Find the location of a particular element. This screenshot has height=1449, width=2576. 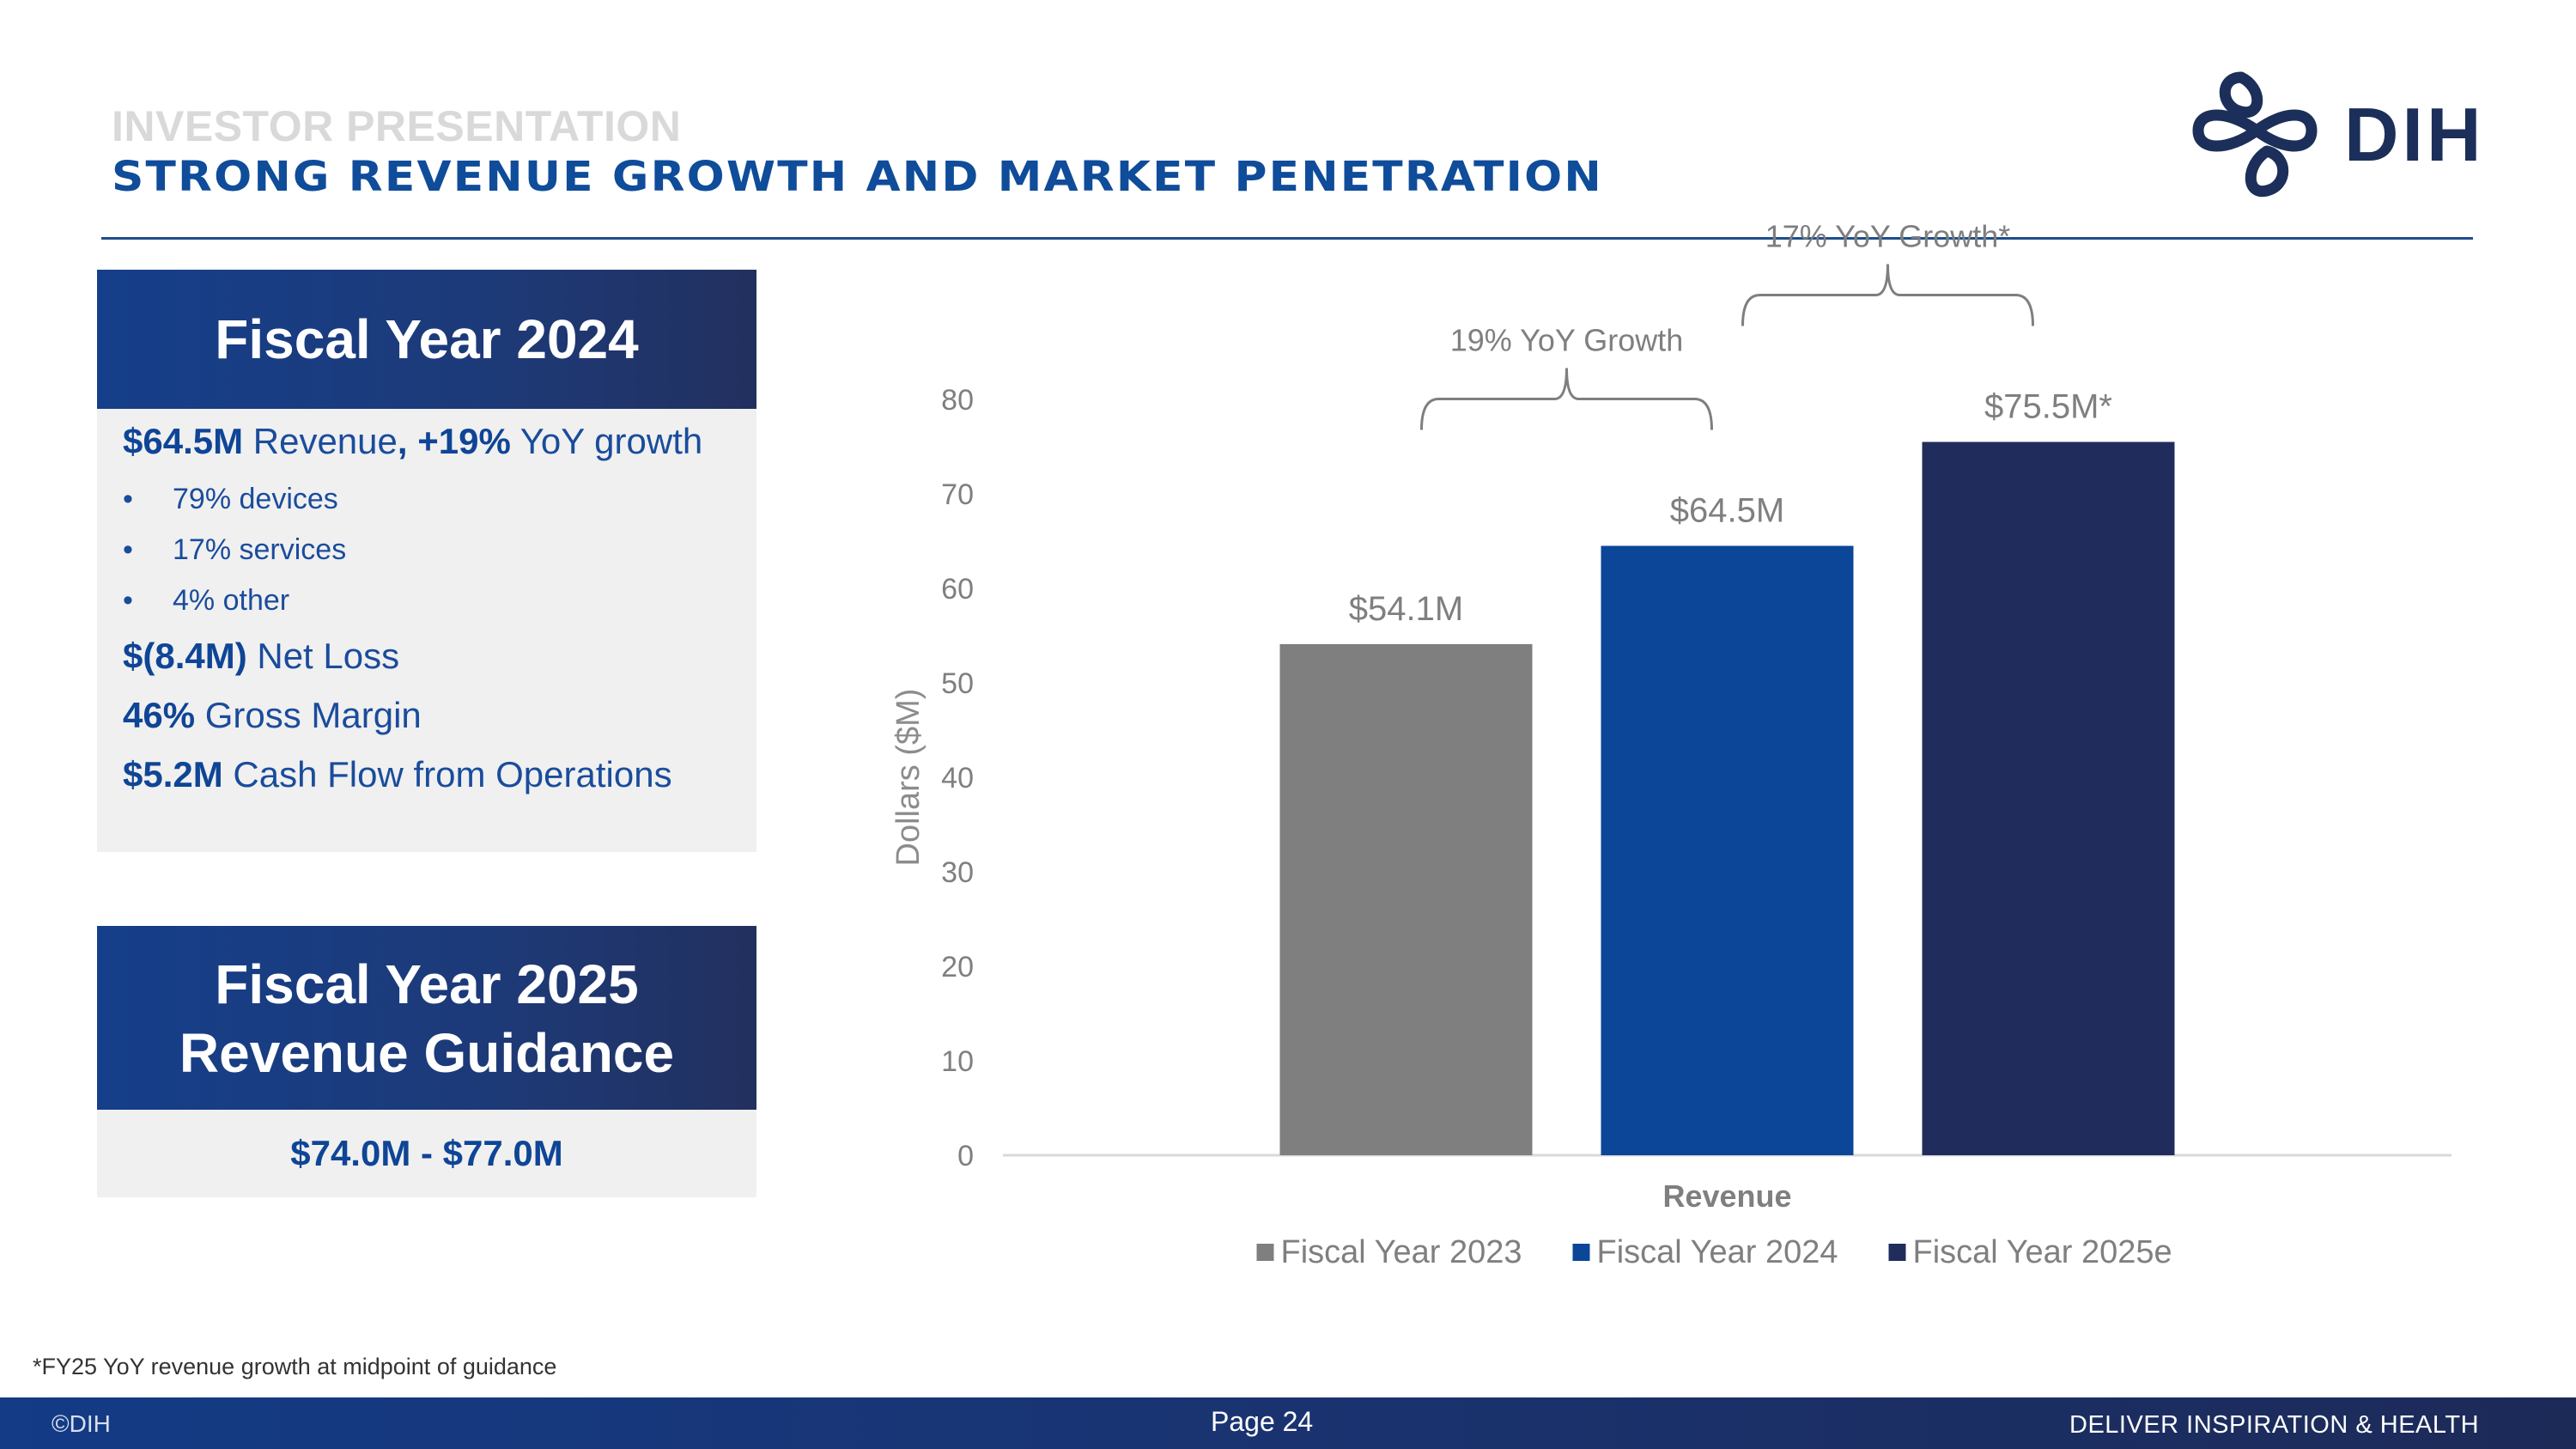

dih-logo-icon is located at coordinates (2255, 134).